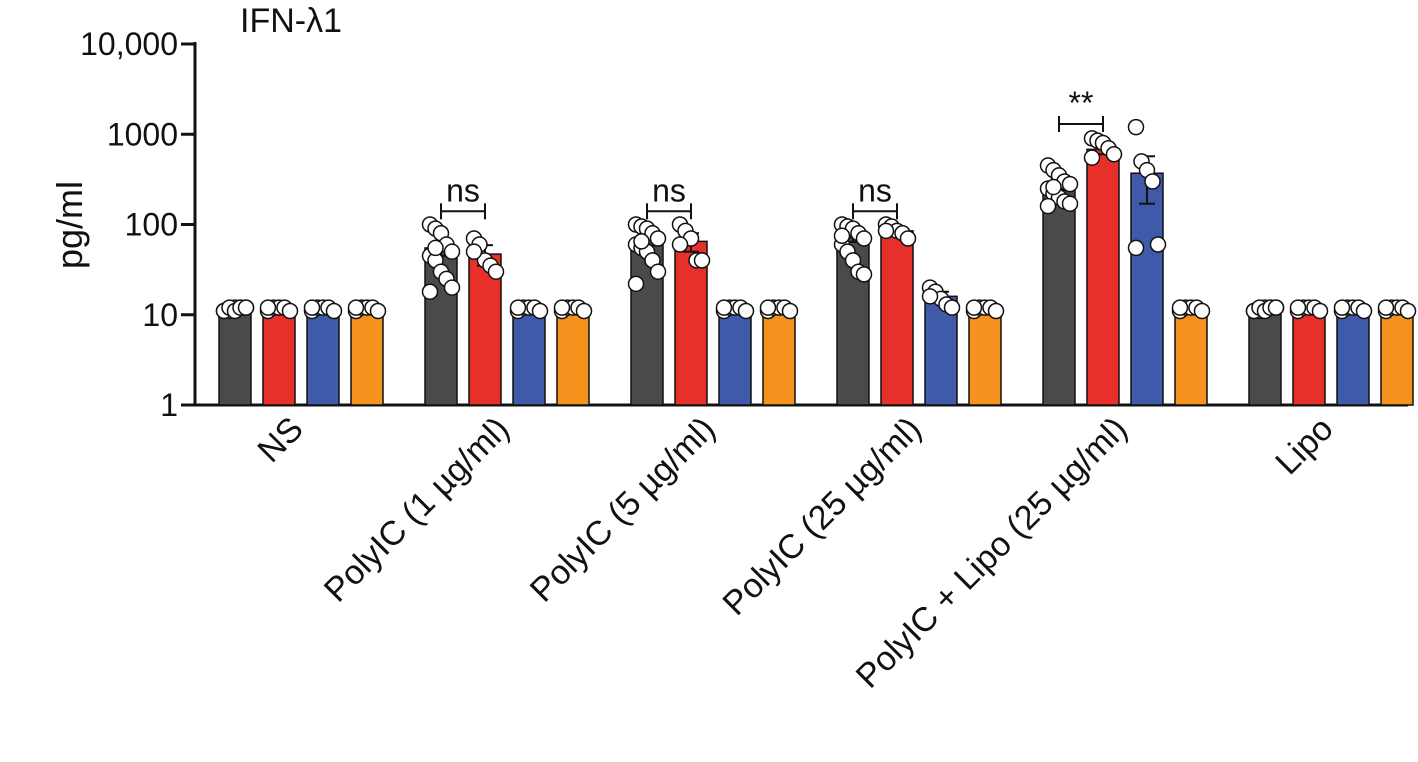  I want to click on y-axis-label: pg/ml, so click(69, 225).